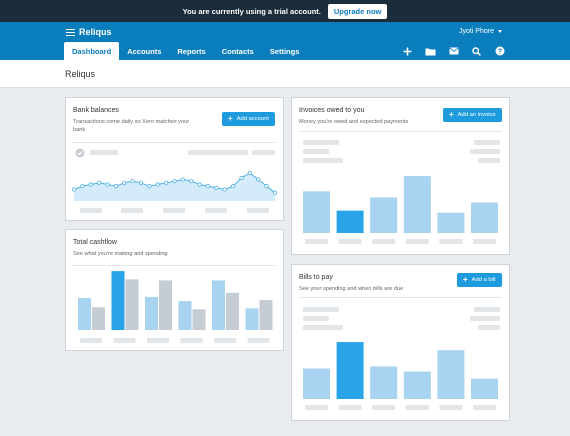 Image resolution: width=570 pixels, height=436 pixels. Describe the element at coordinates (400, 210) in the screenshot. I see `invoices-chart` at that location.